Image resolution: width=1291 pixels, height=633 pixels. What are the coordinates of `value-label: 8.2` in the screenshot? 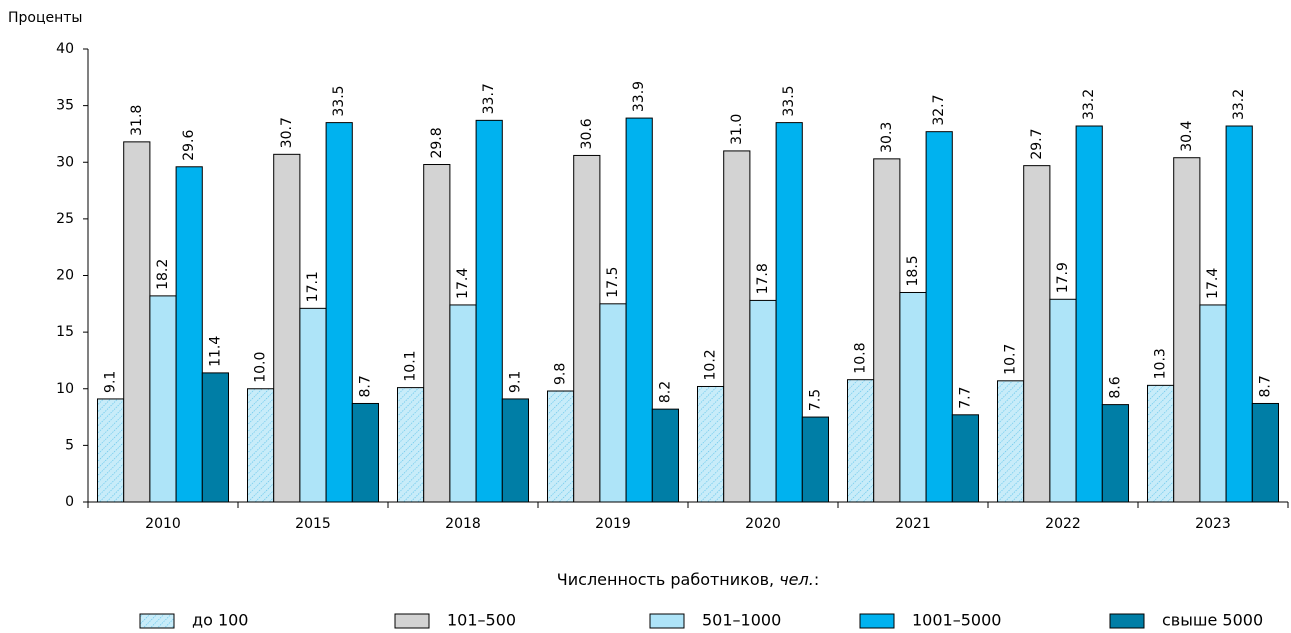 It's located at (665, 392).